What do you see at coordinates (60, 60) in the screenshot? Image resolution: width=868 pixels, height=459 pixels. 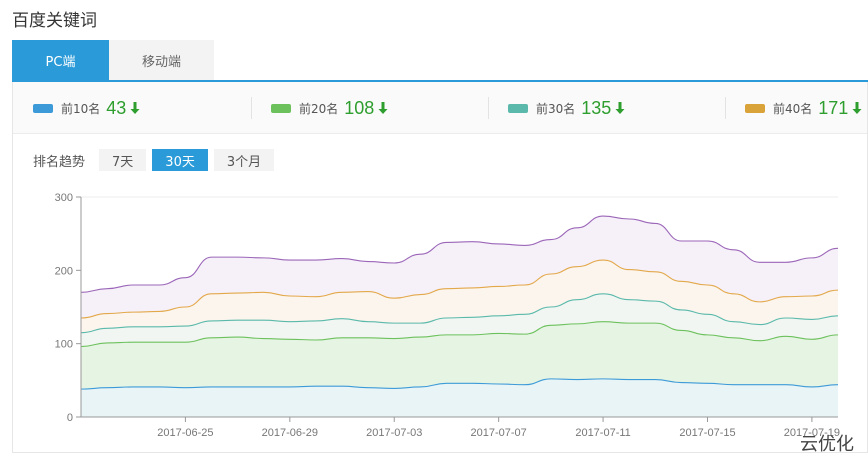 I see `tab-pc: PC端` at bounding box center [60, 60].